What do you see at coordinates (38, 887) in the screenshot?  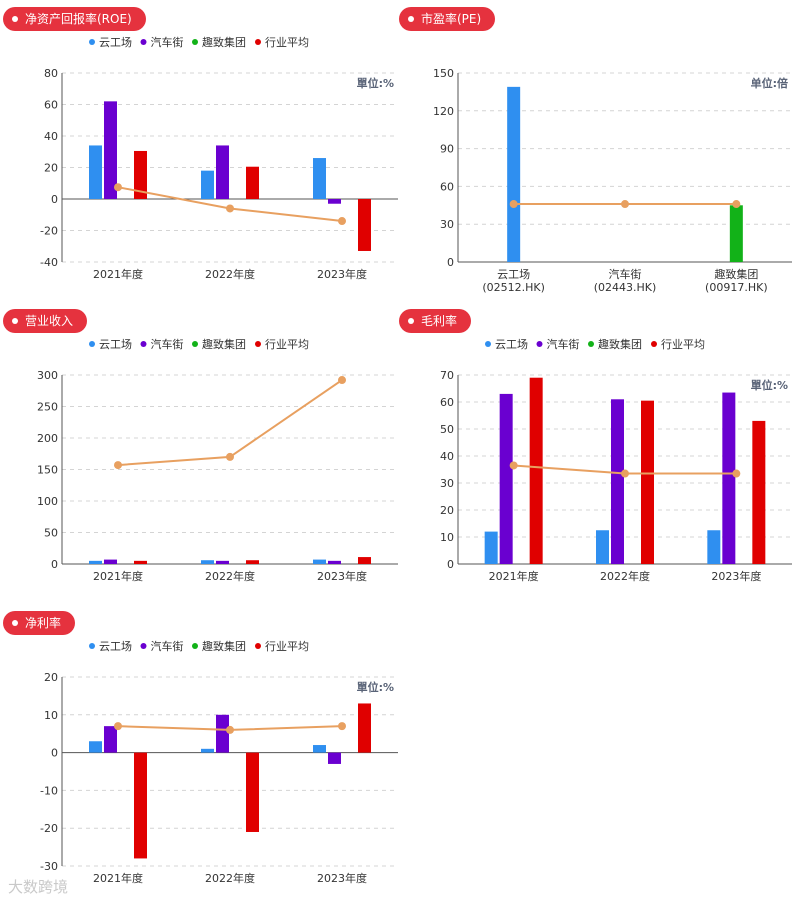 I see `watermark: 大数跨境` at bounding box center [38, 887].